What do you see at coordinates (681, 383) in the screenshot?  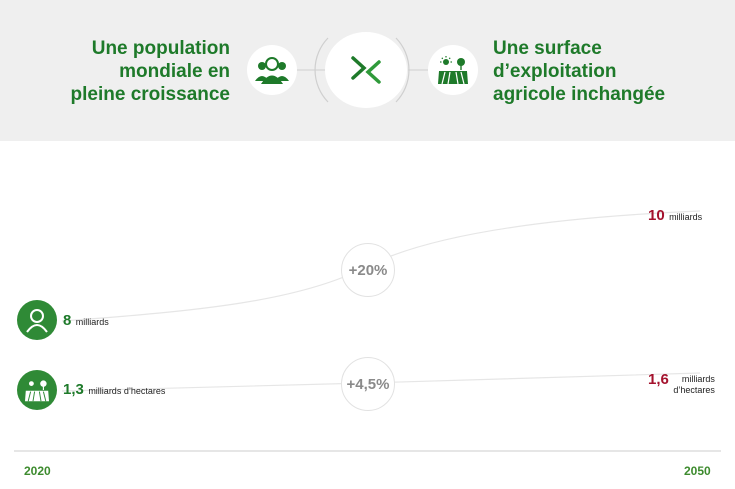 I see `farmland-end-value: 1,6 milliards d’hectares` at bounding box center [681, 383].